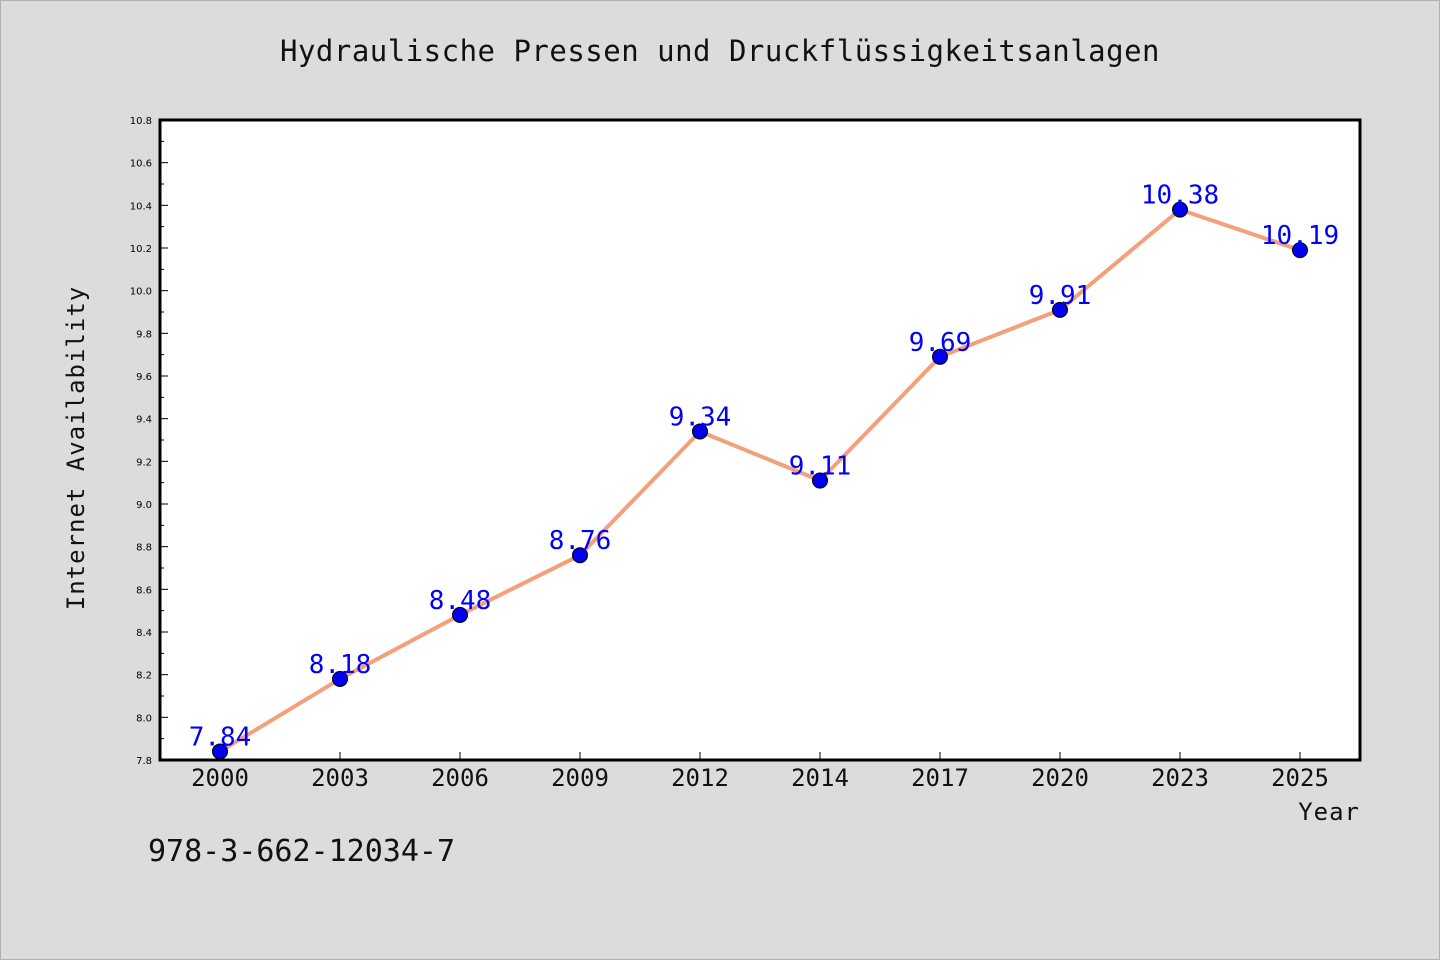  I want to click on x-tick-label: 2025, so click(1300, 778).